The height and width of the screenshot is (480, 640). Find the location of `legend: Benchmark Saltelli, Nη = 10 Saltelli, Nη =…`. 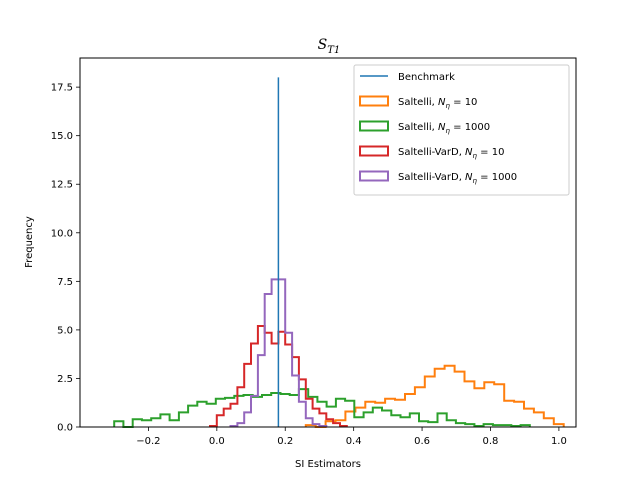

legend: Benchmark Saltelli, Nη = 10 Saltelli, Nη =… is located at coordinates (461, 130).